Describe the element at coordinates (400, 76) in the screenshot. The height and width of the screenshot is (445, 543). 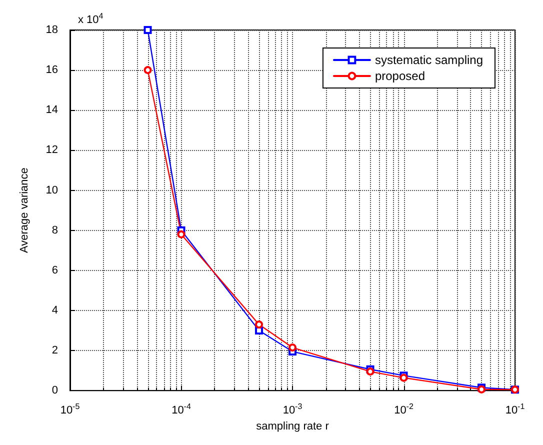
I see `legend-label: proposed` at that location.